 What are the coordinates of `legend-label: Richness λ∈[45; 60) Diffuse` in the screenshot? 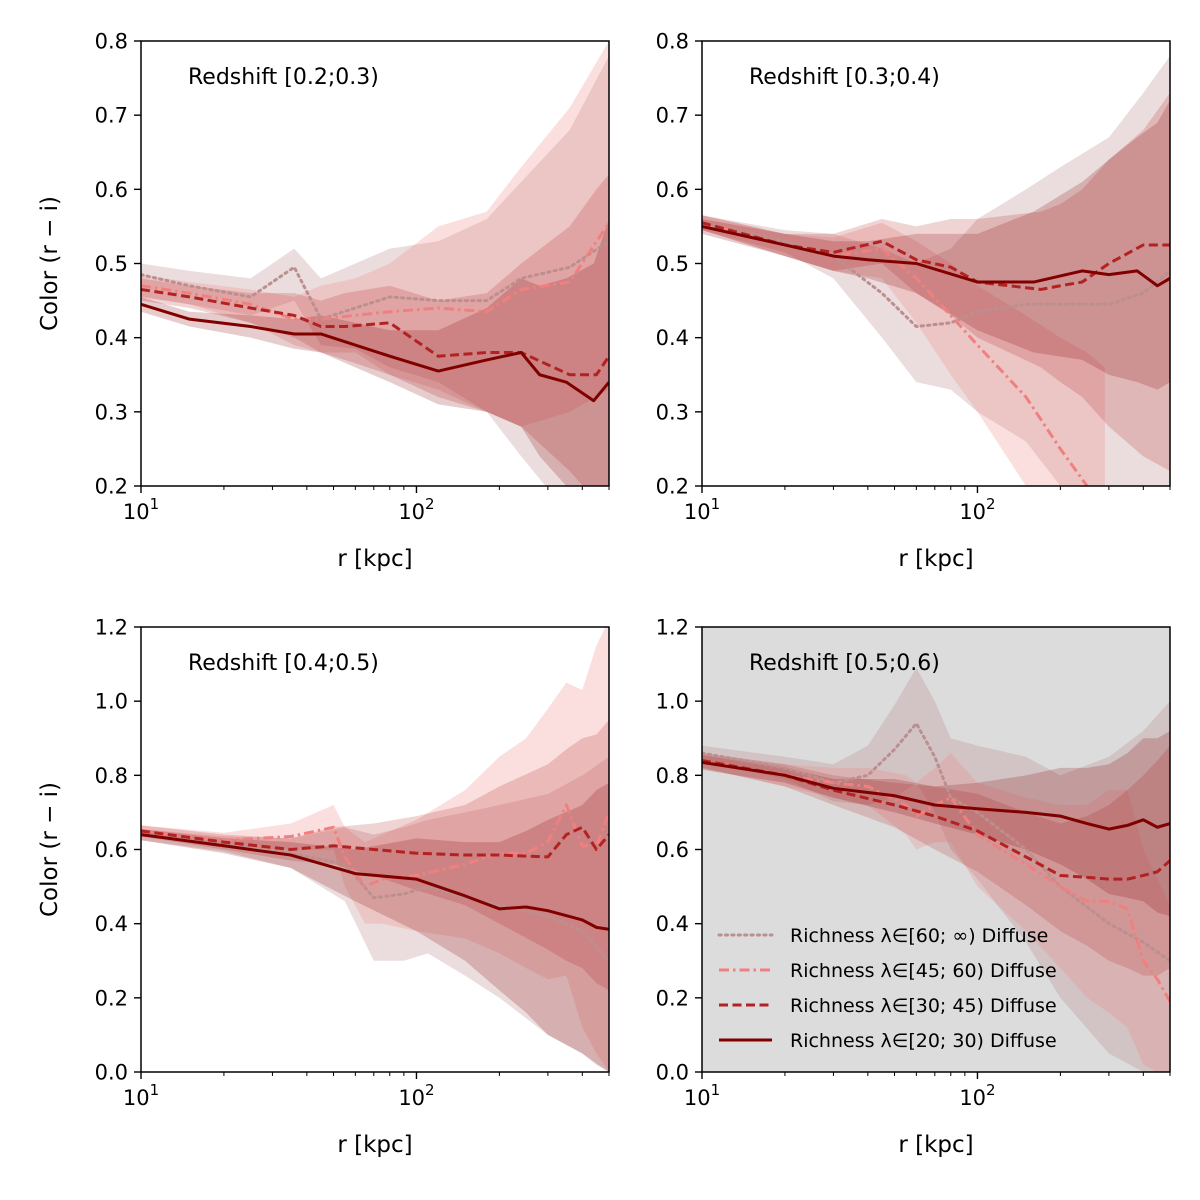 It's located at (923, 971).